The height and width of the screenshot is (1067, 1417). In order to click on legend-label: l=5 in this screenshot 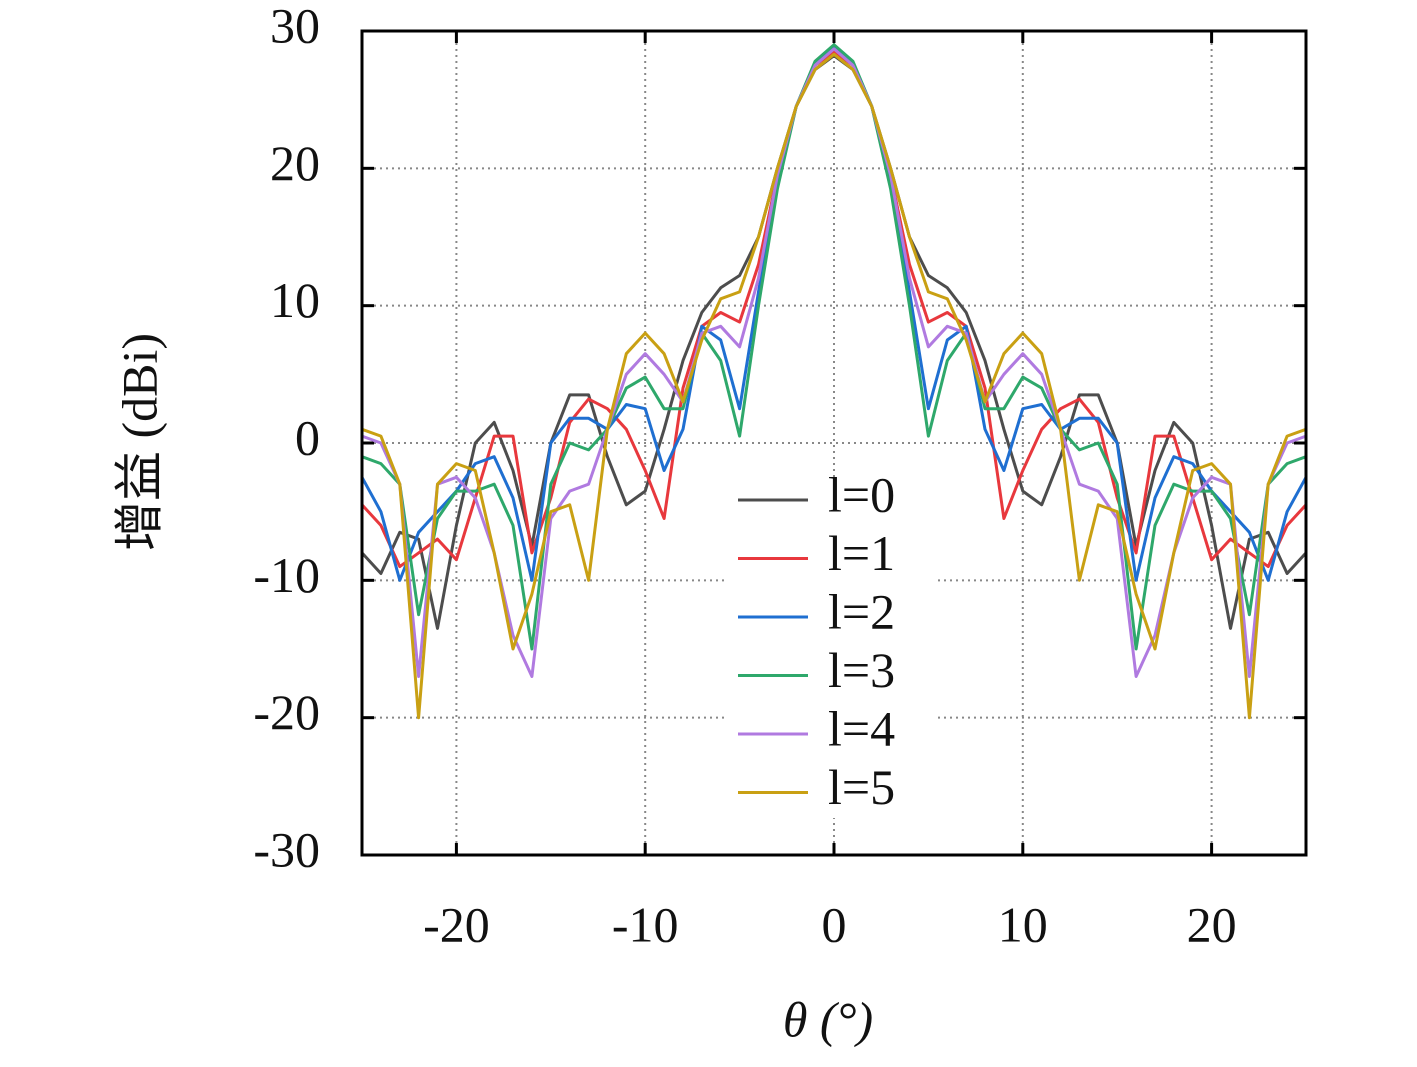, I will do `click(861, 787)`.